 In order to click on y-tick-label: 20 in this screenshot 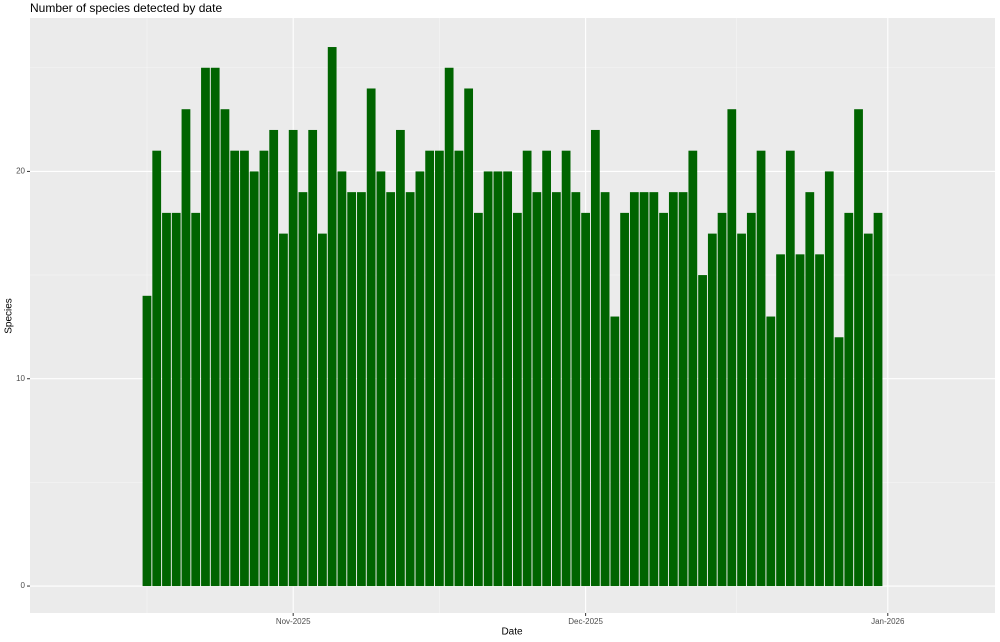, I will do `click(20, 171)`.